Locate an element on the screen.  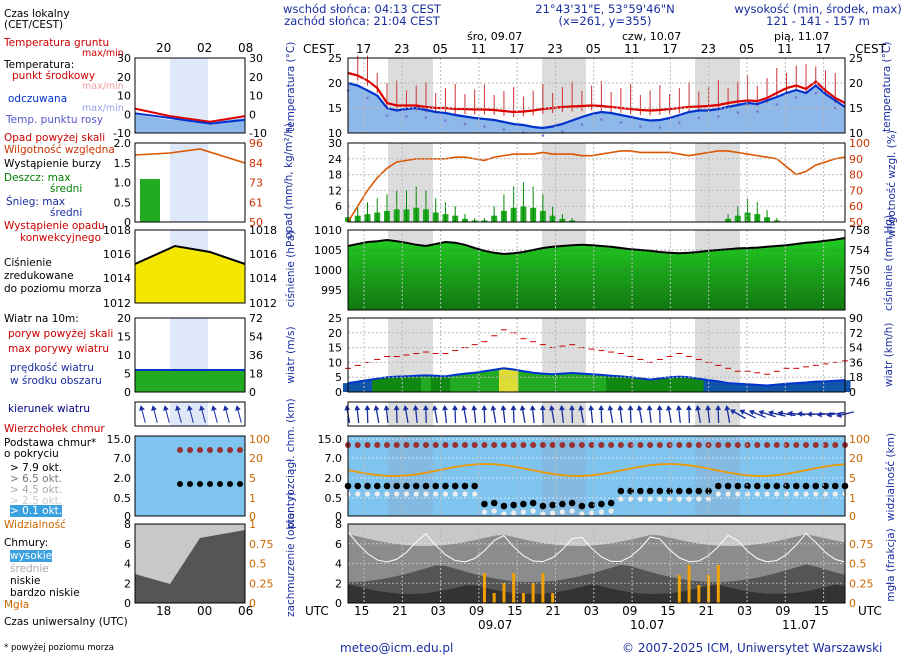
axis-fog-right: mgła (frakcja) is located at coordinates (891, 565).